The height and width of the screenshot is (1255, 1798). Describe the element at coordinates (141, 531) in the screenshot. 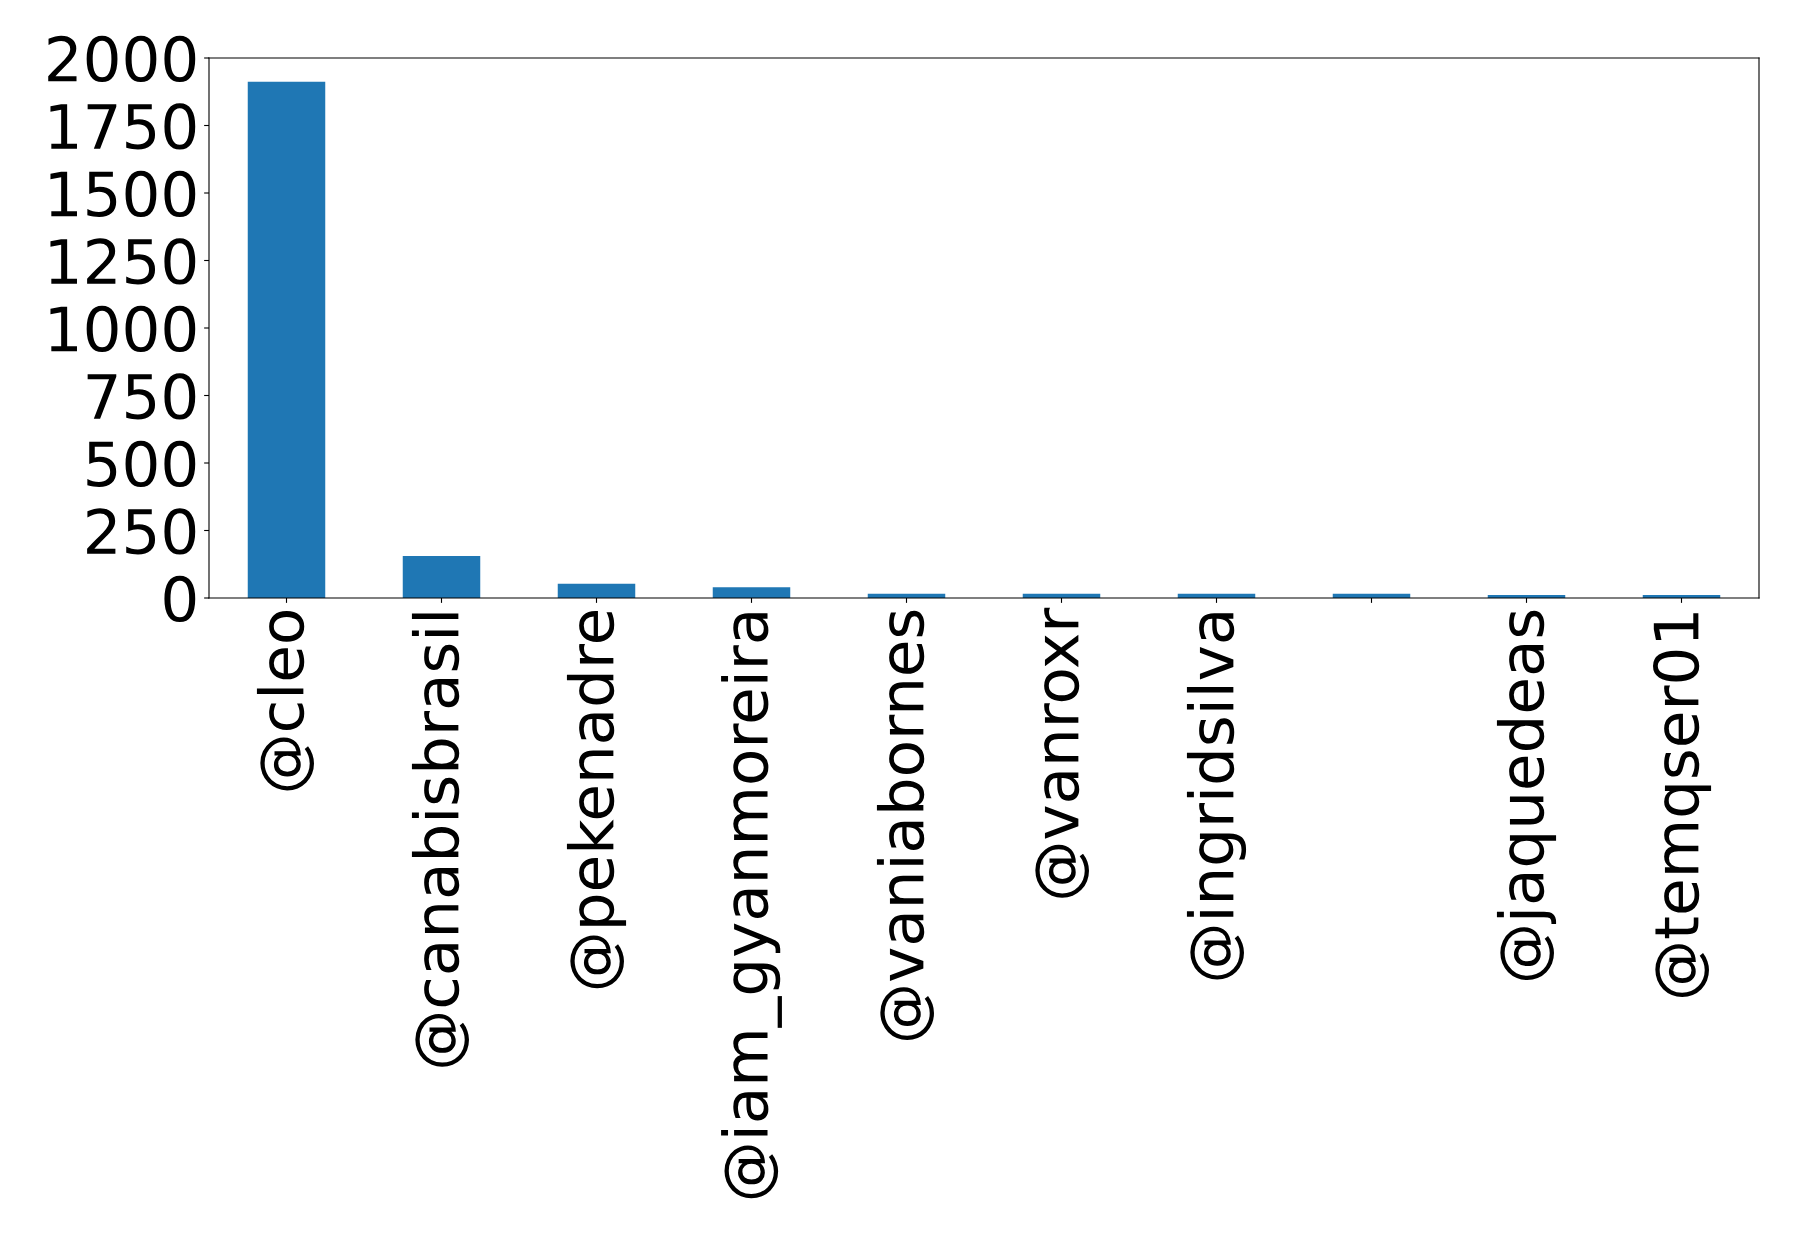

I see `y-tick-label: 250` at that location.